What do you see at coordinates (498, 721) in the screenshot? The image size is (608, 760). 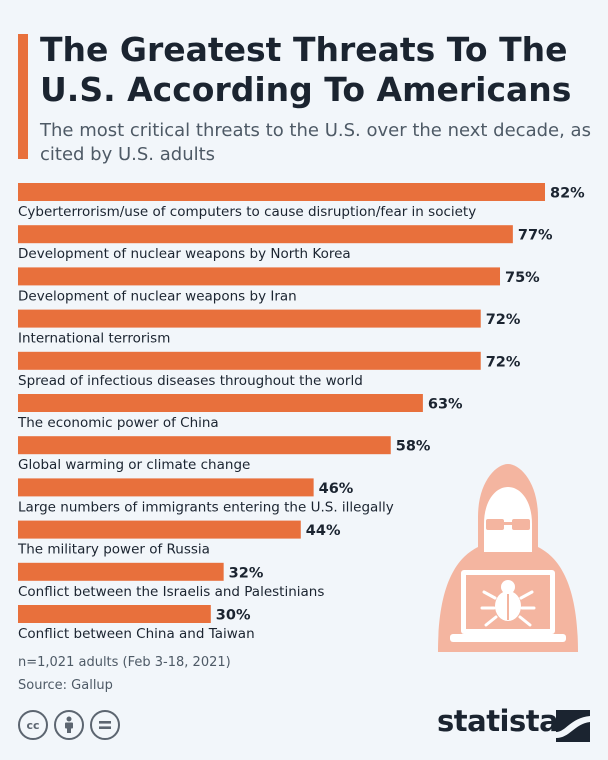 I see `statista-logo-text: statista` at bounding box center [498, 721].